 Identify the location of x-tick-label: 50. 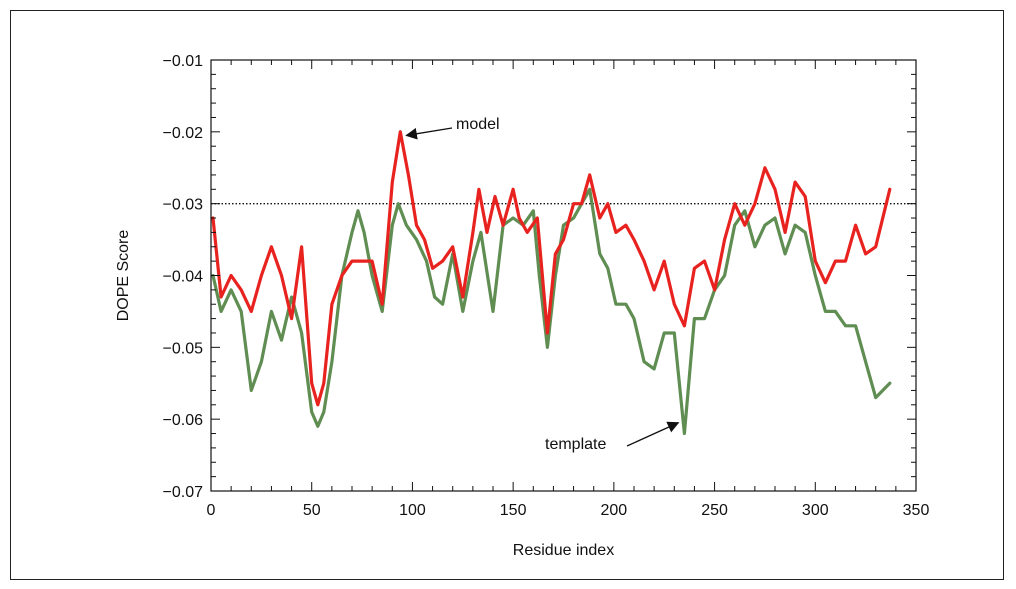
(312, 510).